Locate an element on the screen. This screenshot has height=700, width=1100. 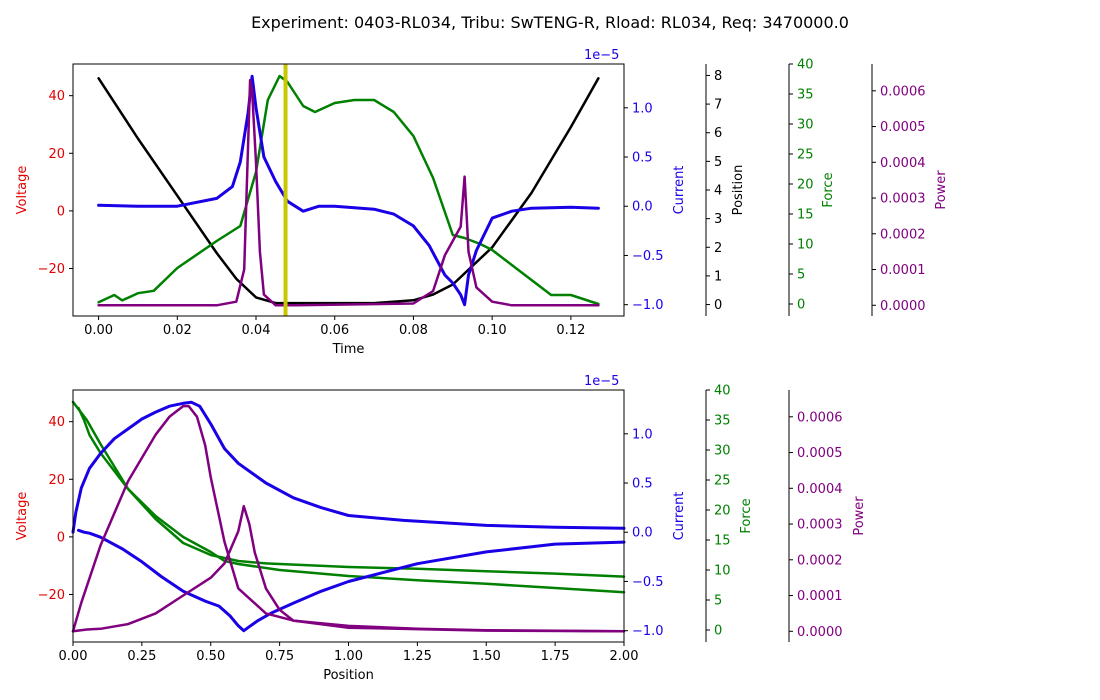
position-tick-label: 6 is located at coordinates (718, 133).